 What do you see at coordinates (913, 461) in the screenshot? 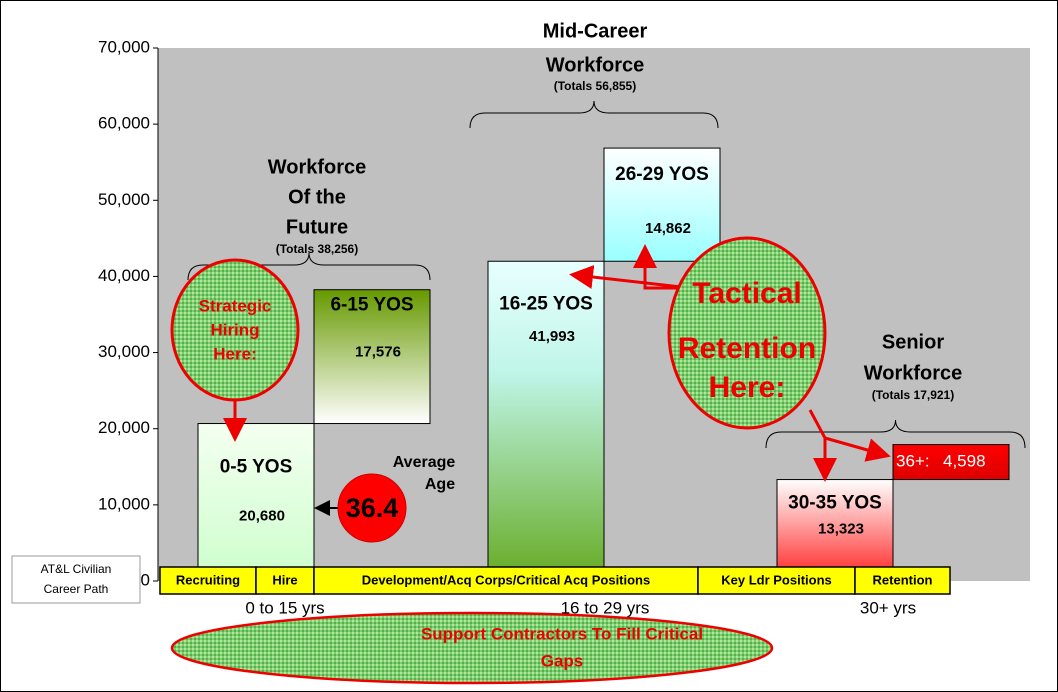
I see `bar-label: 36+:` at bounding box center [913, 461].